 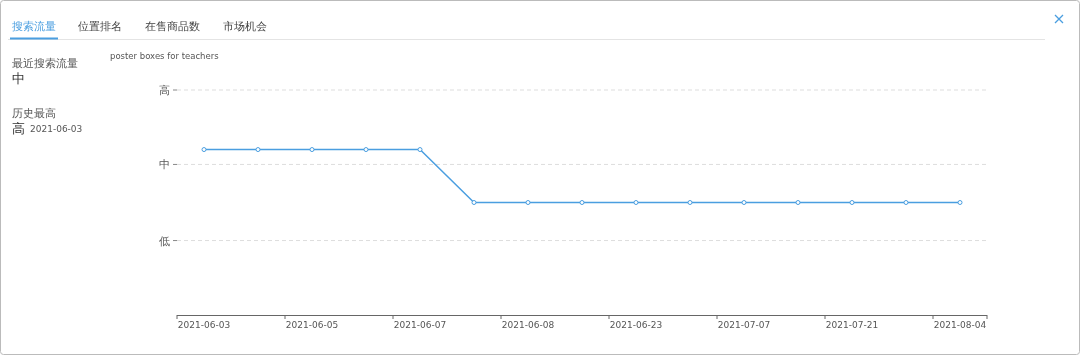 I want to click on x-tick-label: 2021-06-07, so click(x=420, y=325).